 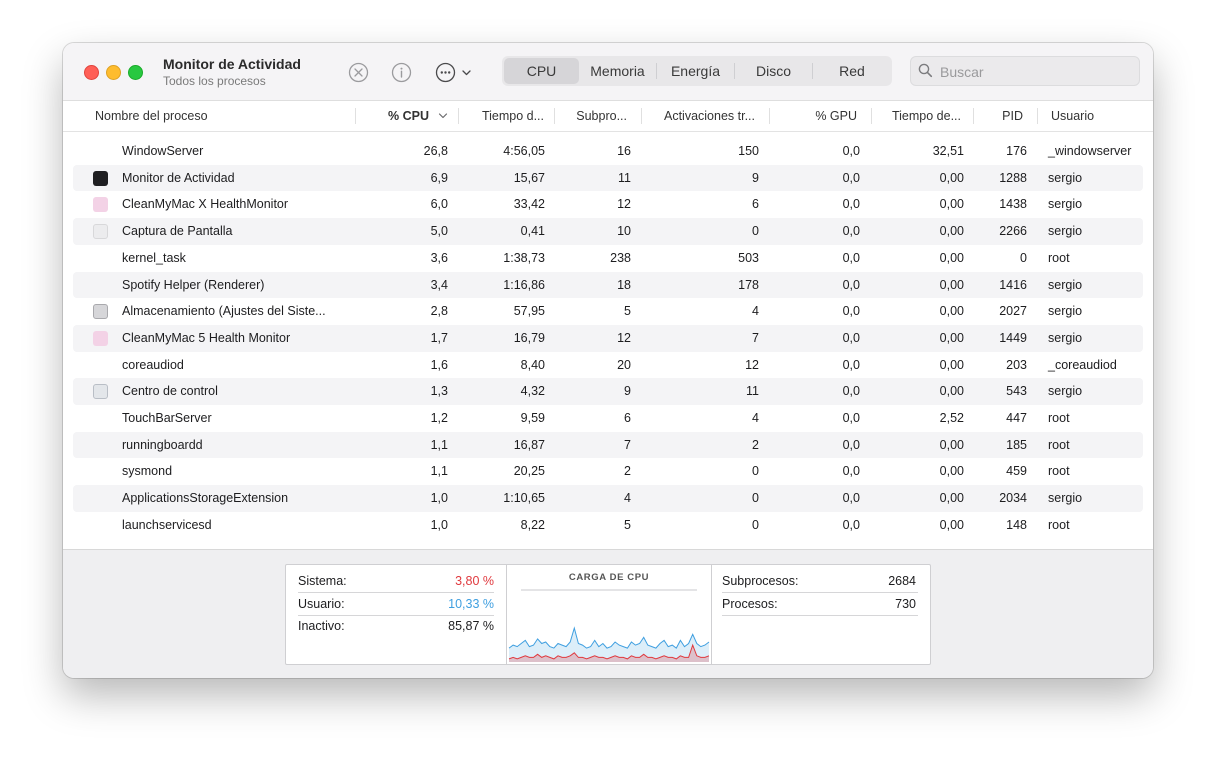 What do you see at coordinates (167, 524) in the screenshot?
I see `process-name: launchservicesd` at bounding box center [167, 524].